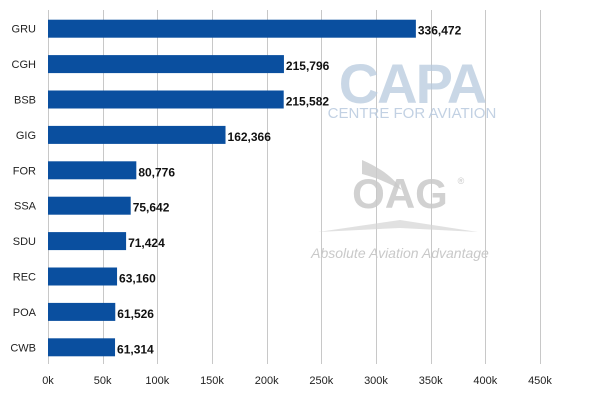 The image size is (600, 405). I want to click on data-label: 75,642, so click(151, 208).